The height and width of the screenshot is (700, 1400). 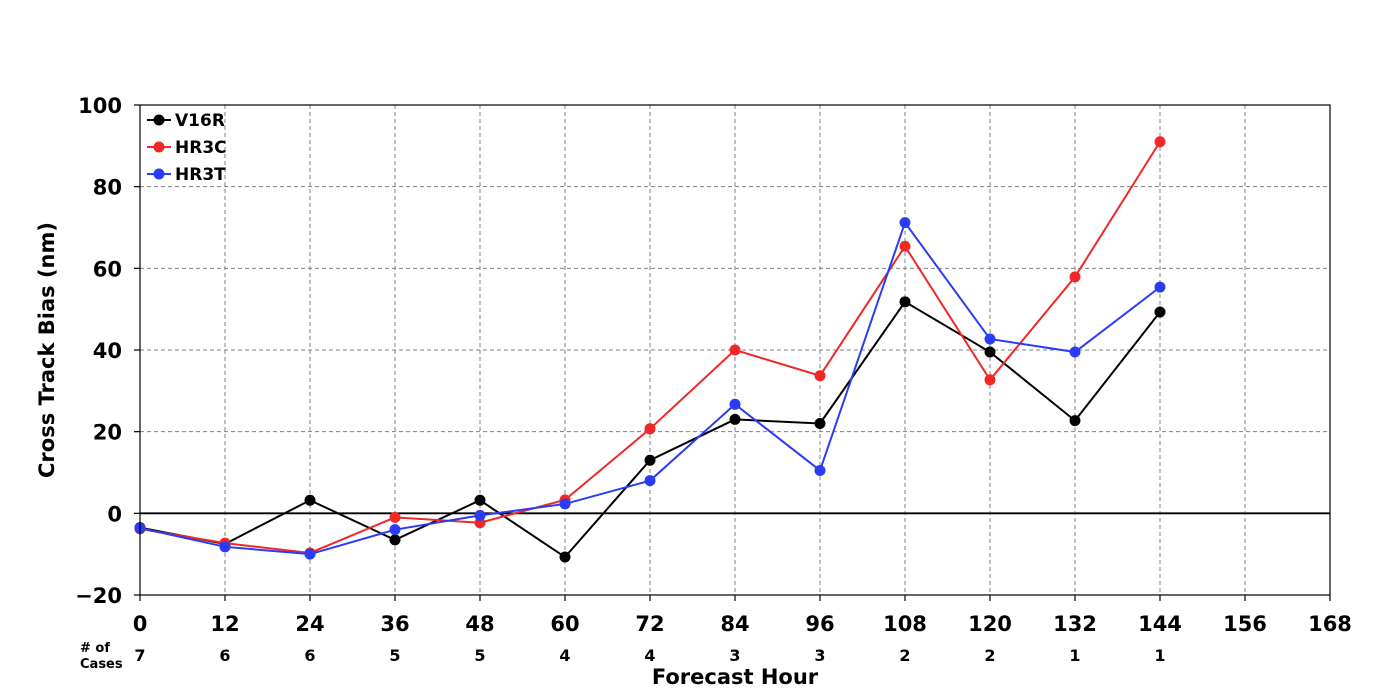 What do you see at coordinates (47, 350) in the screenshot?
I see `y-axis-title: Cross Track Bias (nm)` at bounding box center [47, 350].